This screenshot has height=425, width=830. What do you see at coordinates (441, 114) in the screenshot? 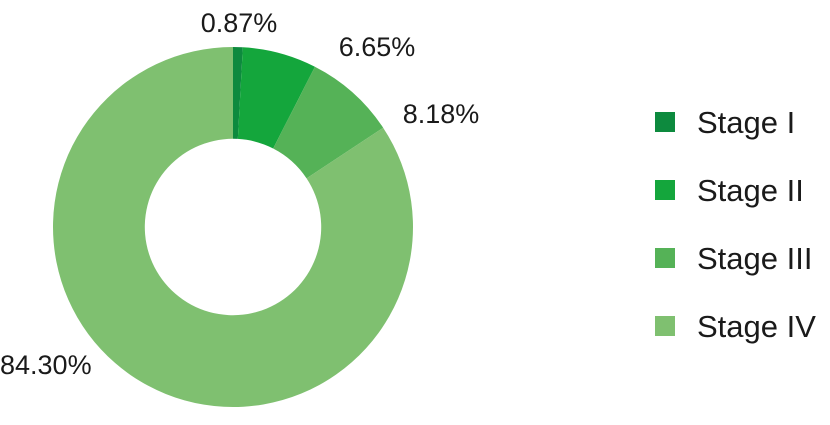
I see `data-label-stage-iii: 8.18%` at bounding box center [441, 114].